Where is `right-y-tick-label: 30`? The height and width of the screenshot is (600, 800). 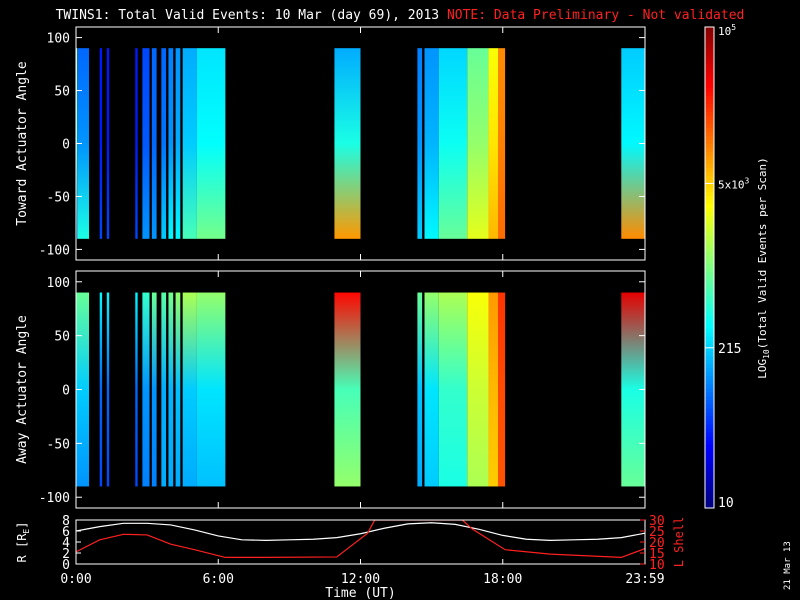 right-y-tick-label: 30 is located at coordinates (657, 521).